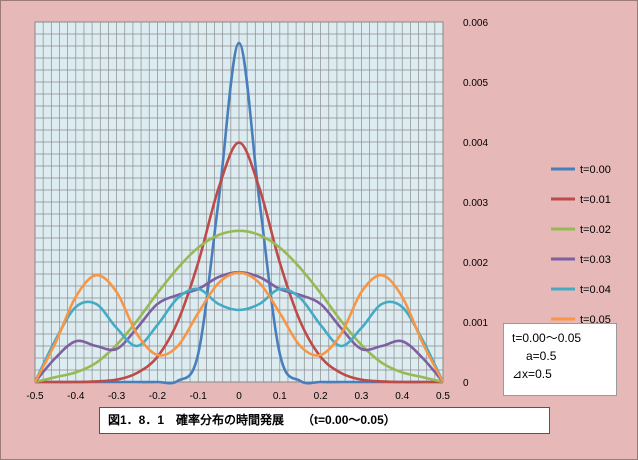 The image size is (638, 460). I want to click on figure-caption: 図1．8．1 確率分布の時間発展 （t=0.00〜0.05）, so click(324, 420).